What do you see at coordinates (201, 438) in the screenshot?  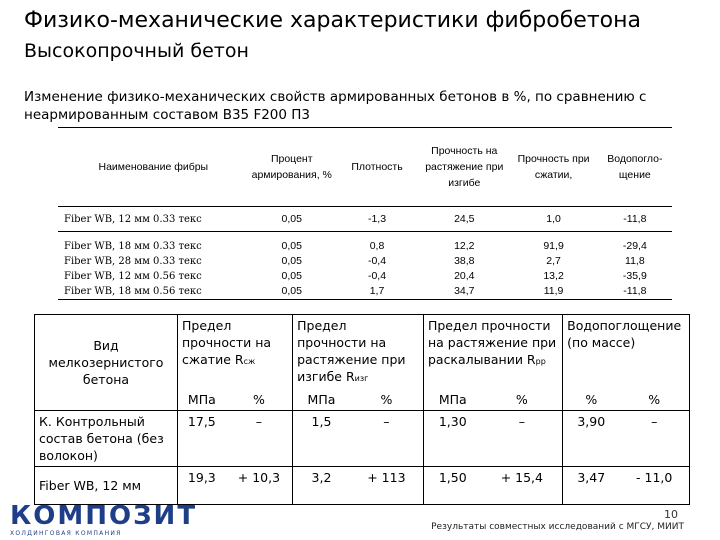 I see `value-cell: 17,5` at bounding box center [201, 438].